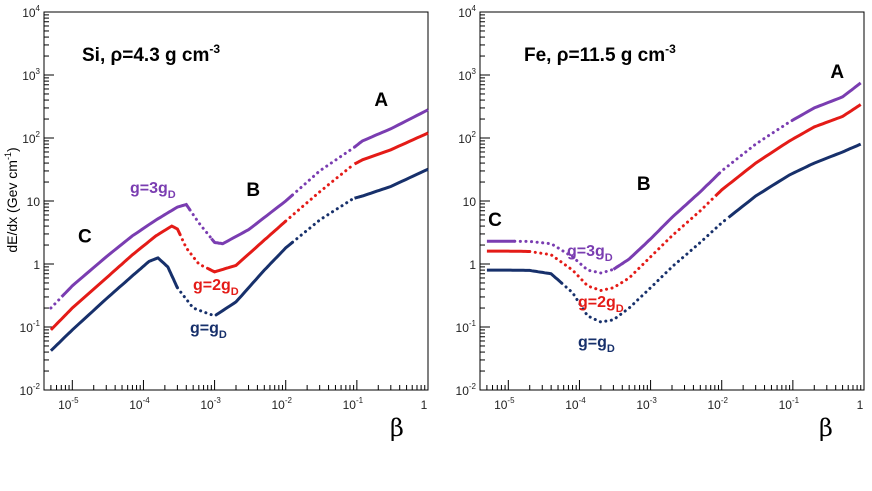 The image size is (872, 491). Describe the element at coordinates (594, 55) in the screenshot. I see `panel-title-text: Fe, ρ=11.5 g cm` at that location.